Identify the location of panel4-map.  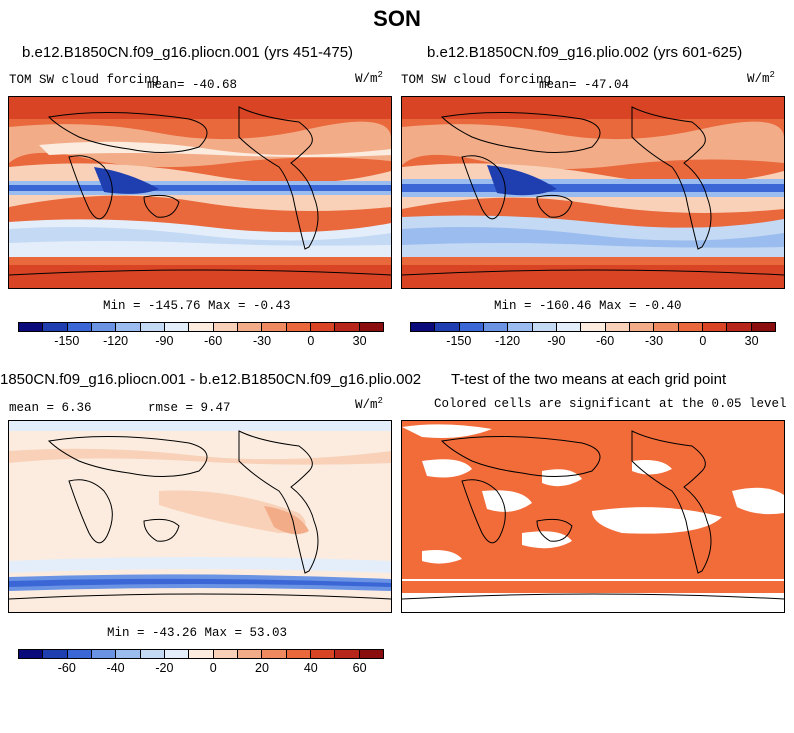
(593, 516).